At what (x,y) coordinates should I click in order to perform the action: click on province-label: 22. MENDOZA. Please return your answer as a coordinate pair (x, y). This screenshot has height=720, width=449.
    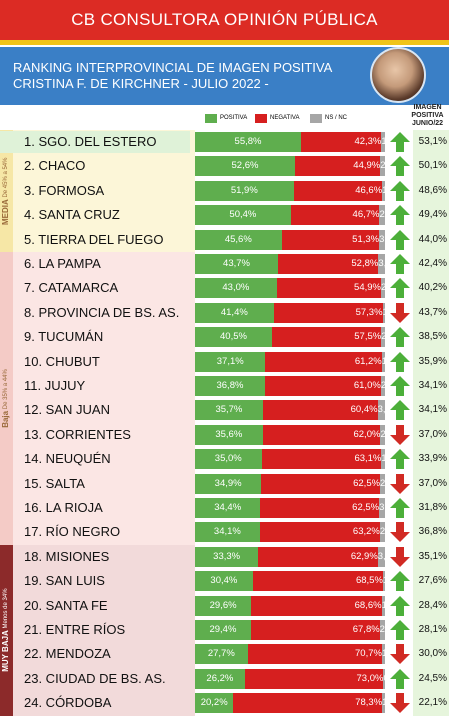
    Looking at the image, I should click on (67, 654).